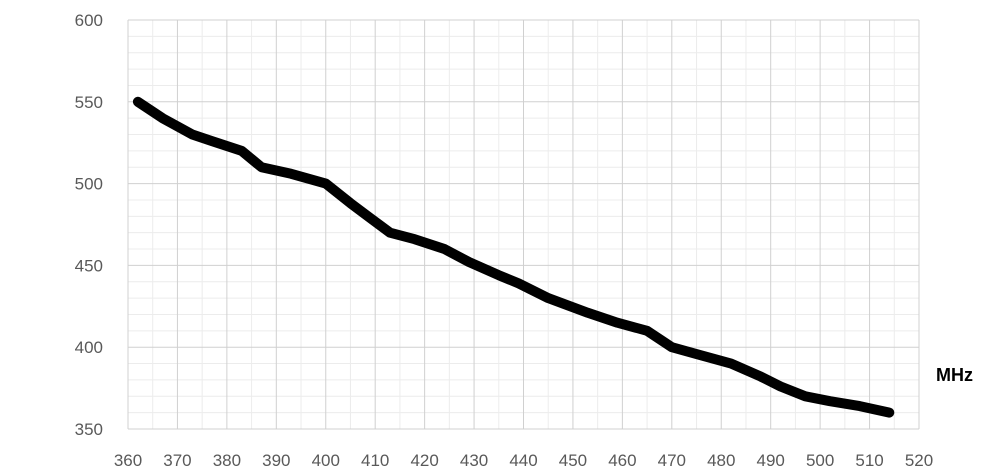 This screenshot has width=987, height=474. Describe the element at coordinates (869, 460) in the screenshot. I see `x-tick-label: 510` at that location.